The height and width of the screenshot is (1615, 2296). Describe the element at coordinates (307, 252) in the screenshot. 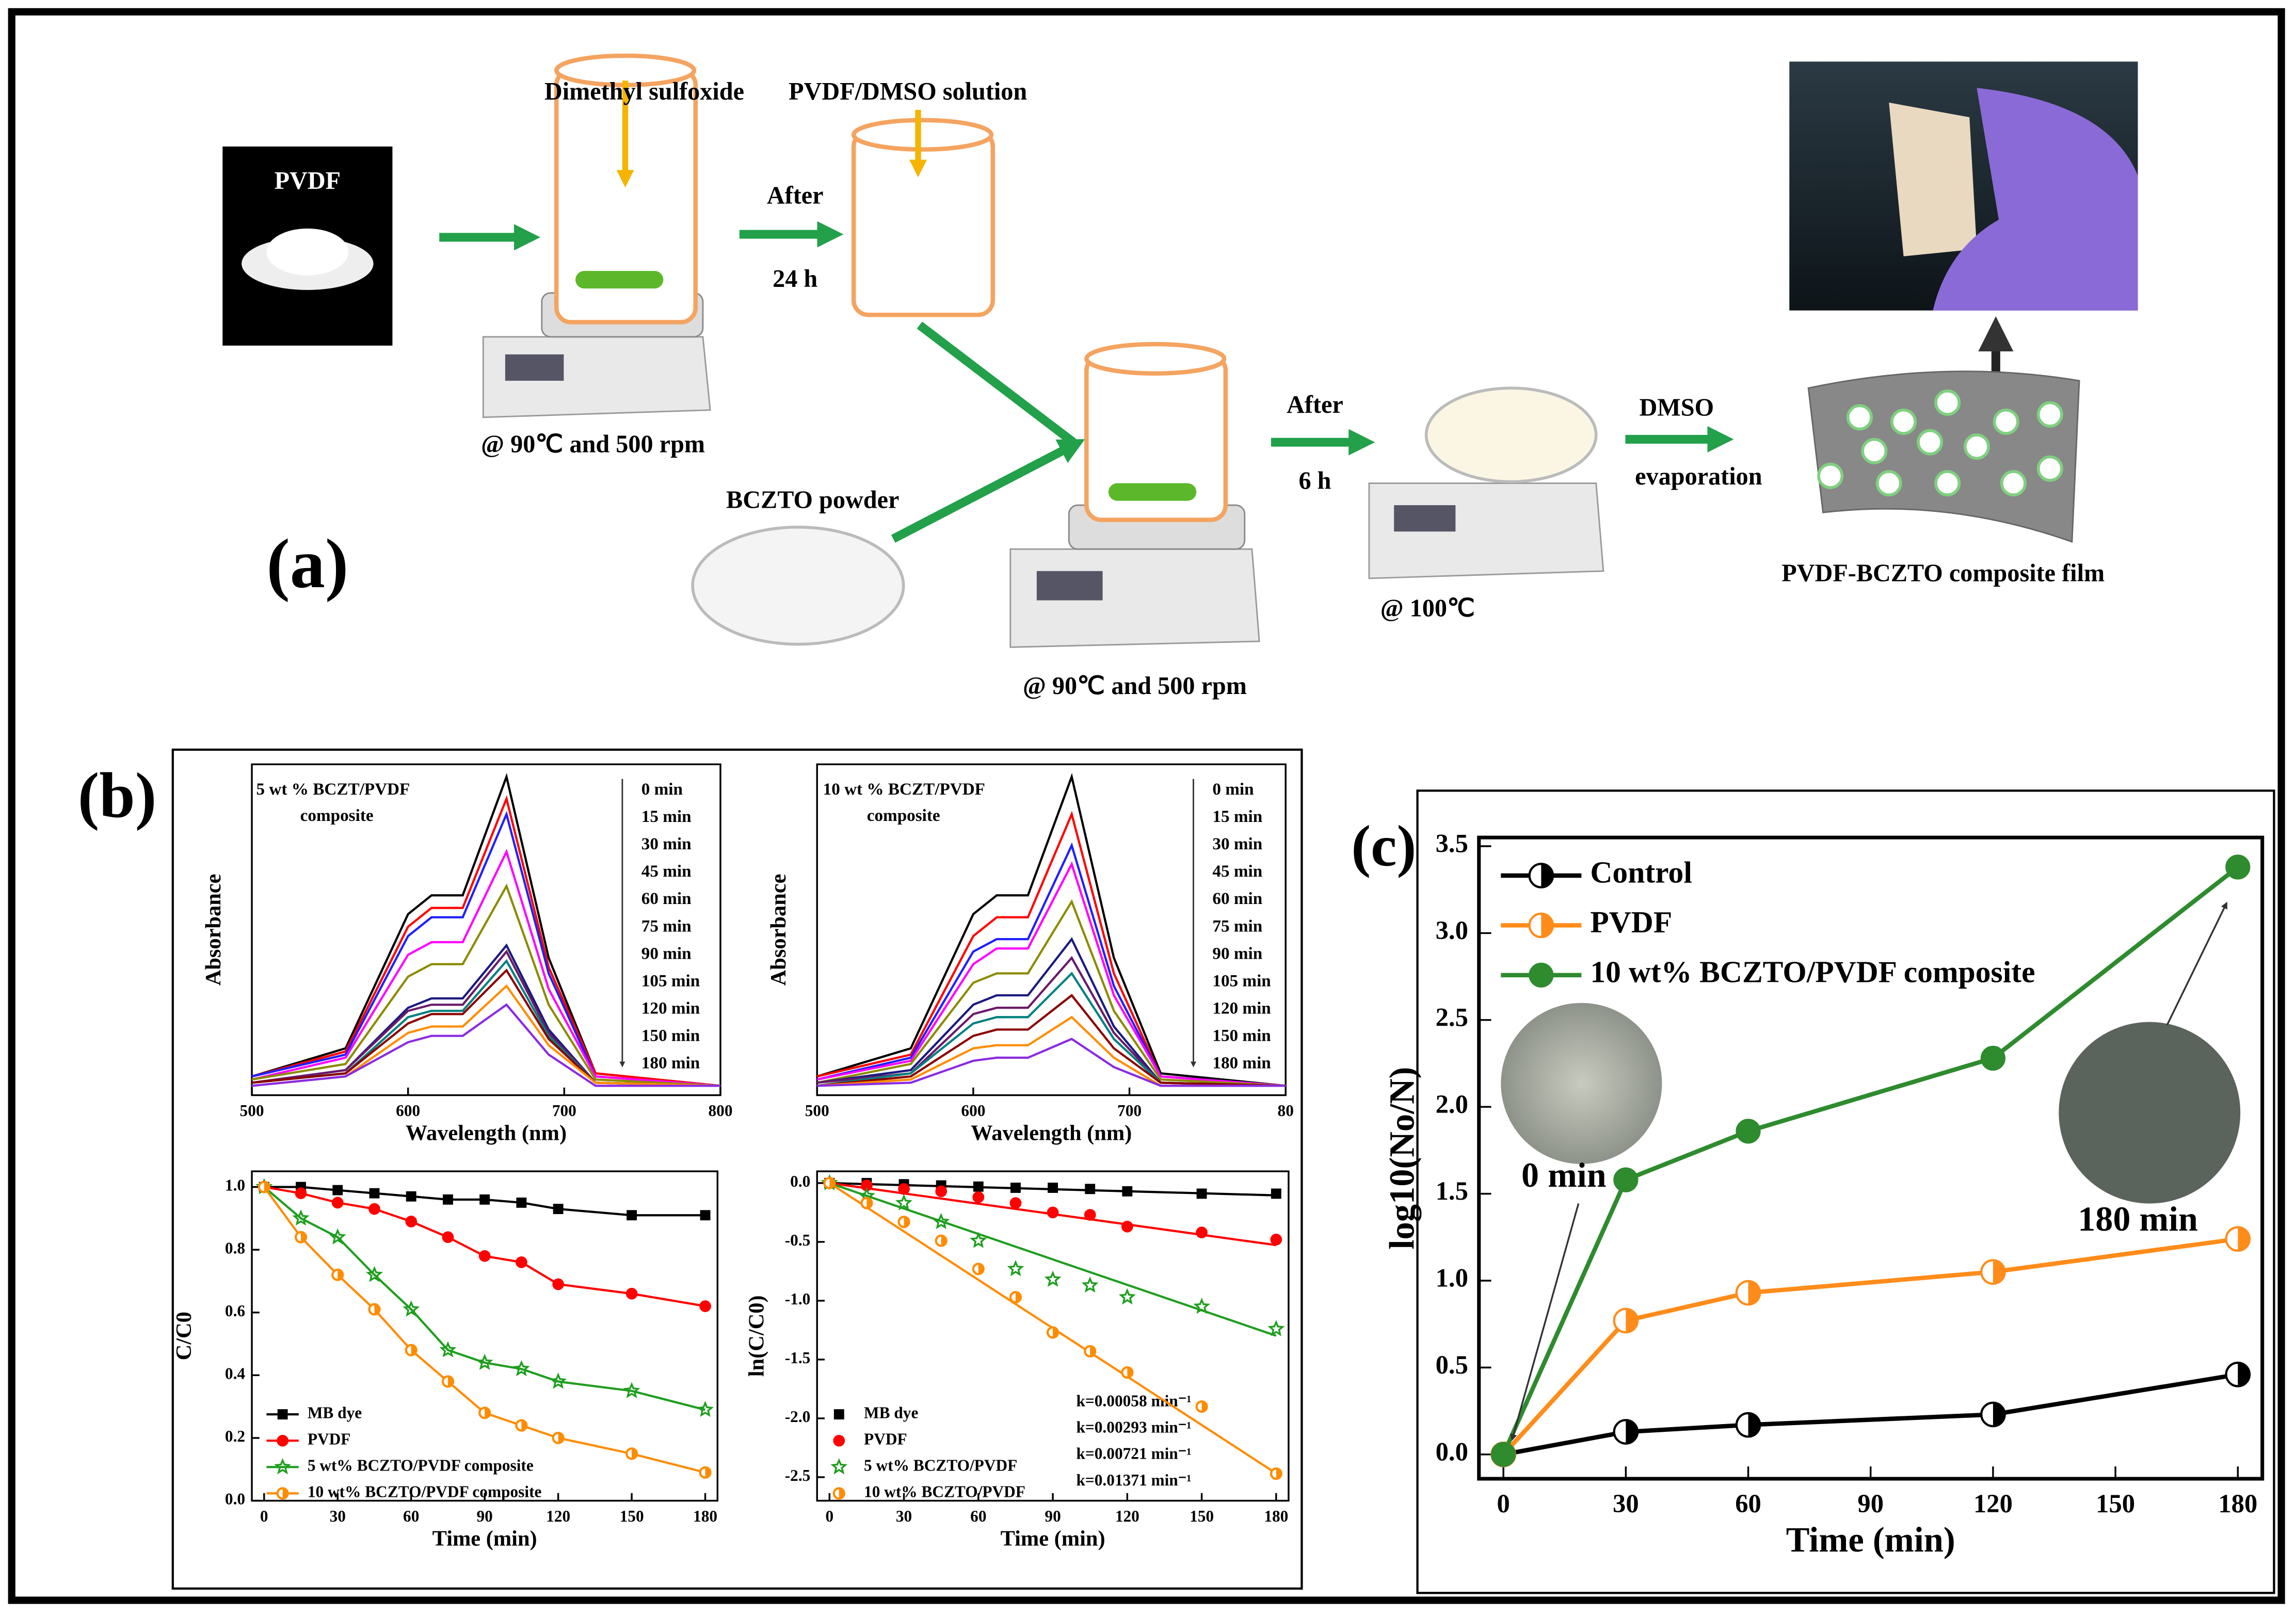

I see `powder` at that location.